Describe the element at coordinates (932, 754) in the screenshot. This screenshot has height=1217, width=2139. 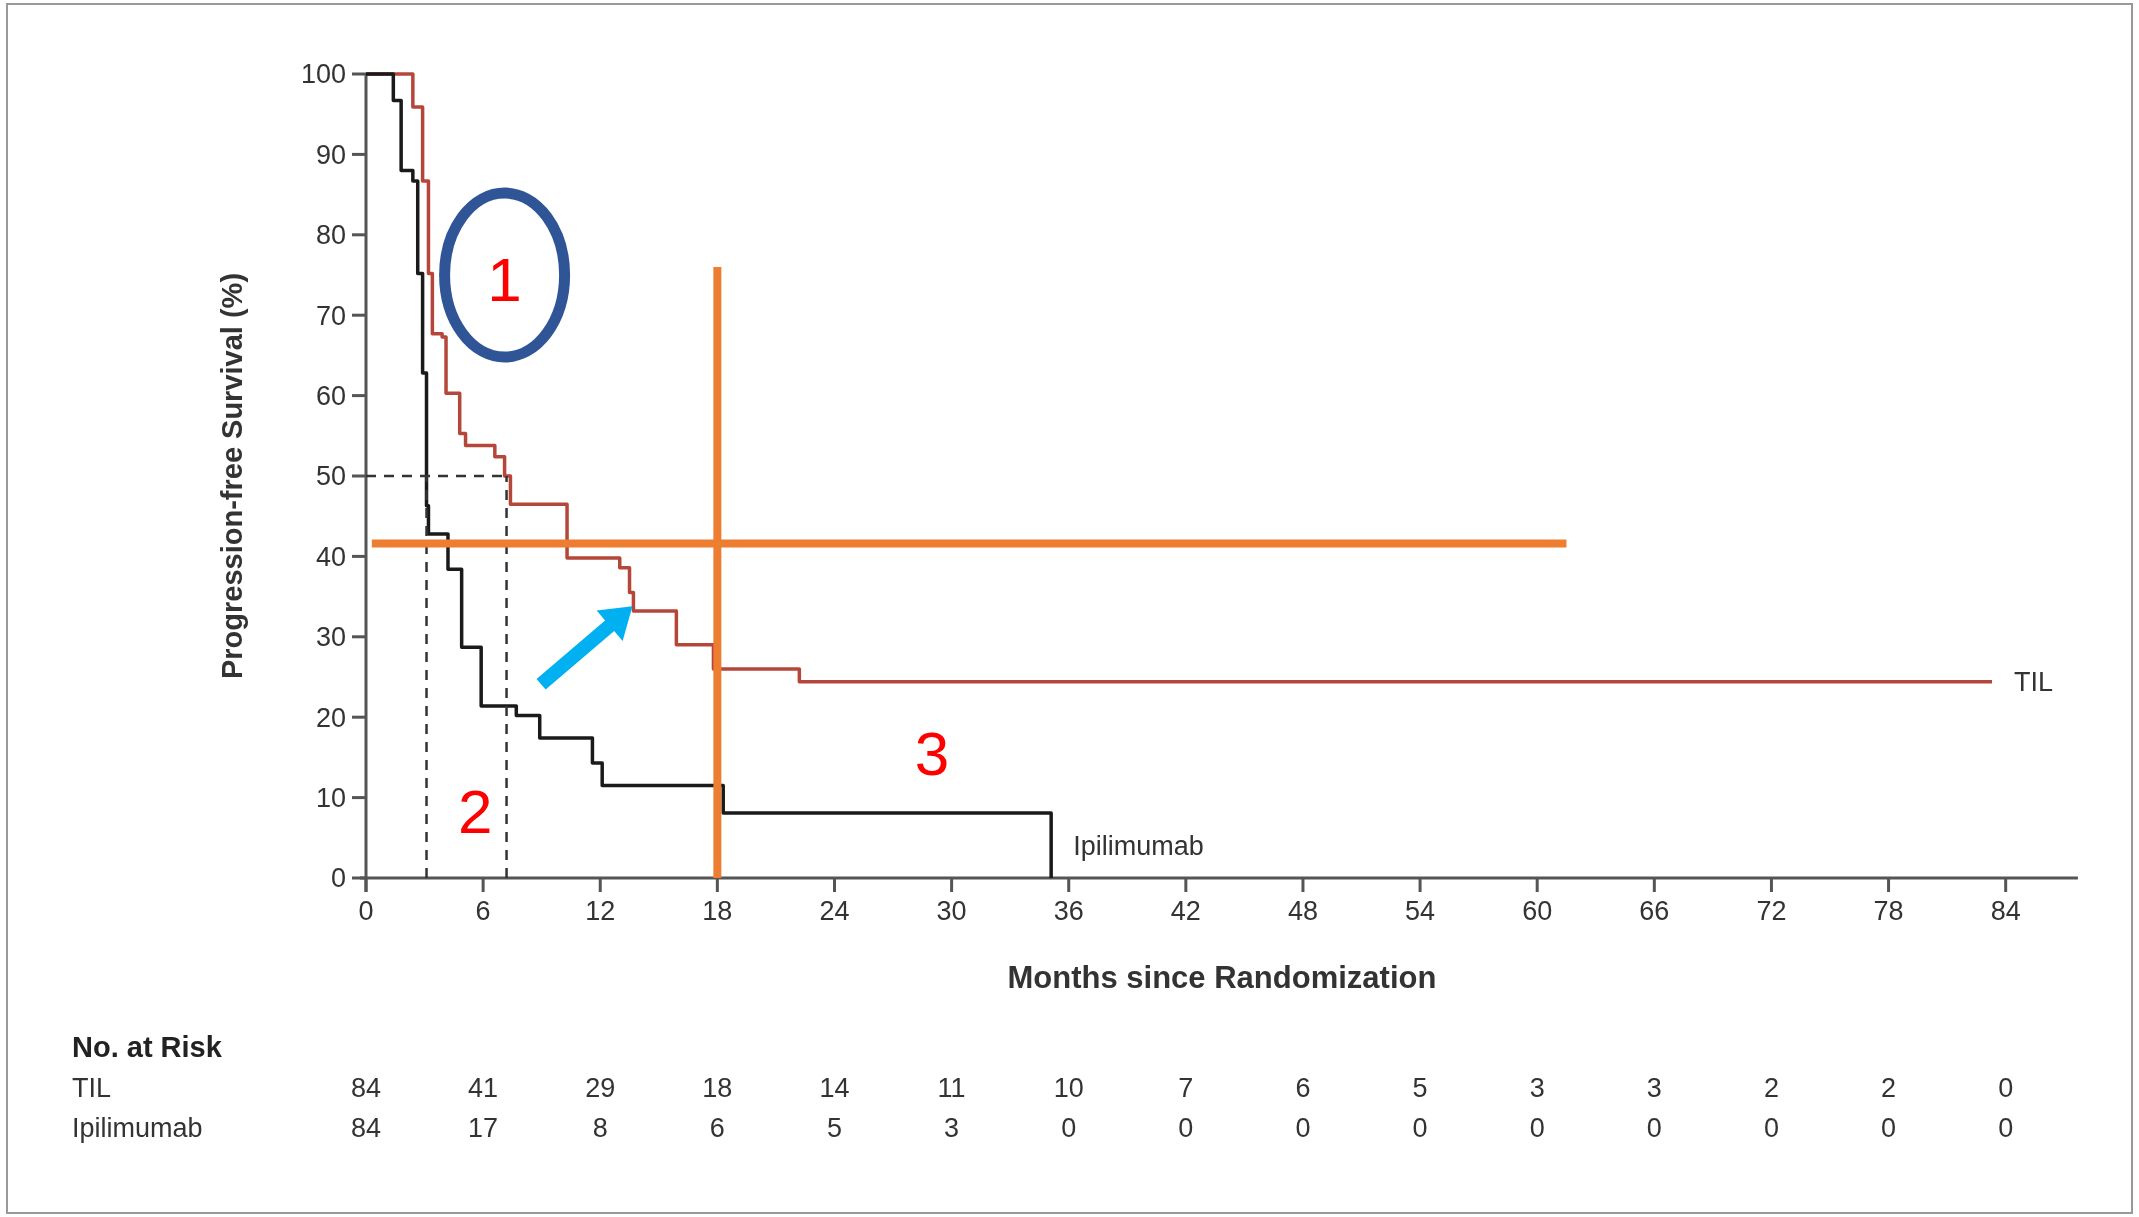
I see `annotation: 3` at that location.